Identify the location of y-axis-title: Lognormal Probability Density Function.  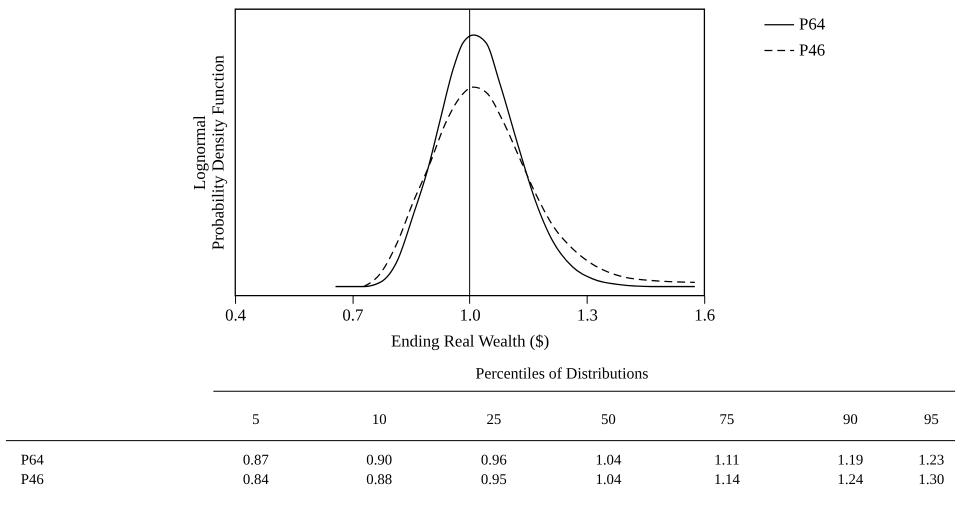
(209, 152).